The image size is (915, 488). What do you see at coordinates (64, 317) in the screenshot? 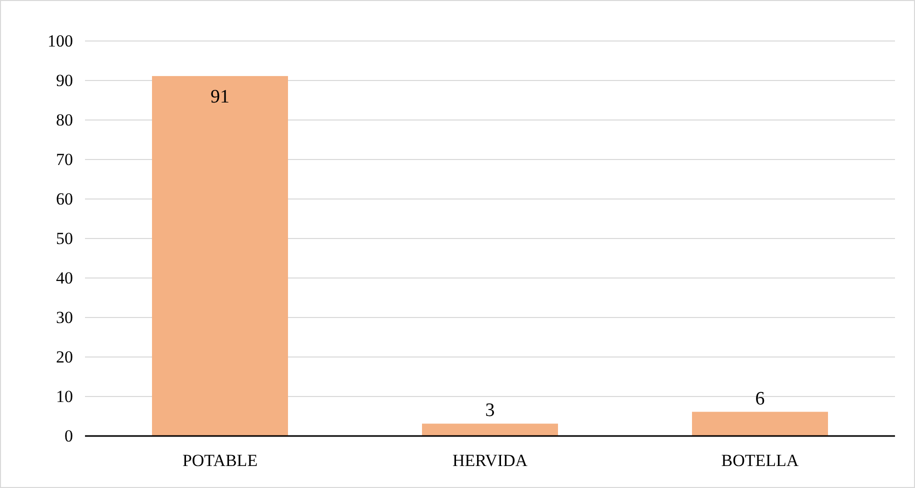
I see `y-tick-label: 30` at bounding box center [64, 317].